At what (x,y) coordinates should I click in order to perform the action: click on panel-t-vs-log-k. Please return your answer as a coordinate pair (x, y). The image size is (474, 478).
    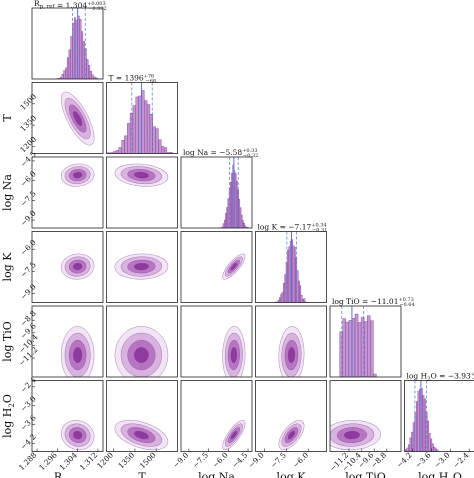
    Looking at the image, I should click on (142, 267).